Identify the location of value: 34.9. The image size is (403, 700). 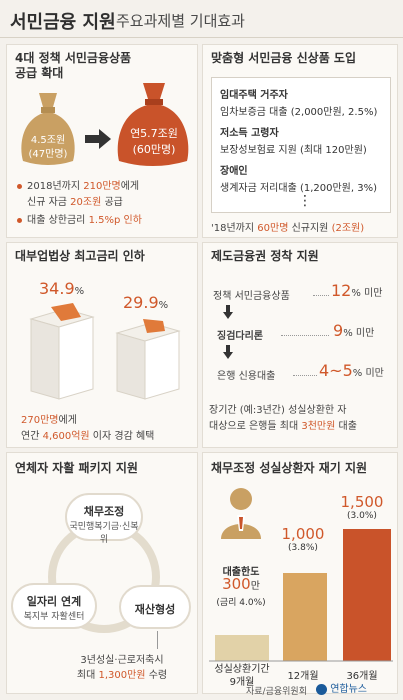
(57, 288).